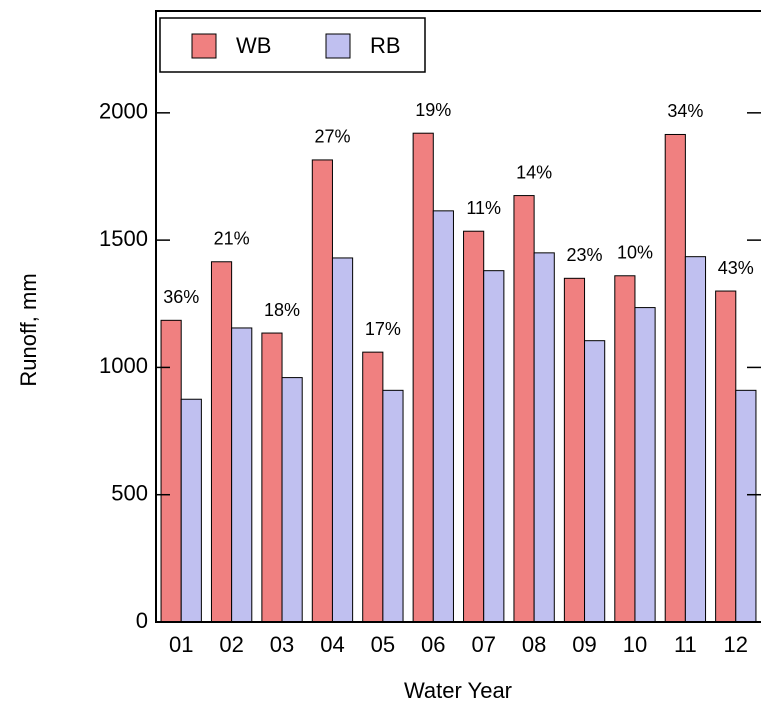 This screenshot has width=761, height=709. Describe the element at coordinates (383, 644) in the screenshot. I see `x-tick-label: 05` at that location.